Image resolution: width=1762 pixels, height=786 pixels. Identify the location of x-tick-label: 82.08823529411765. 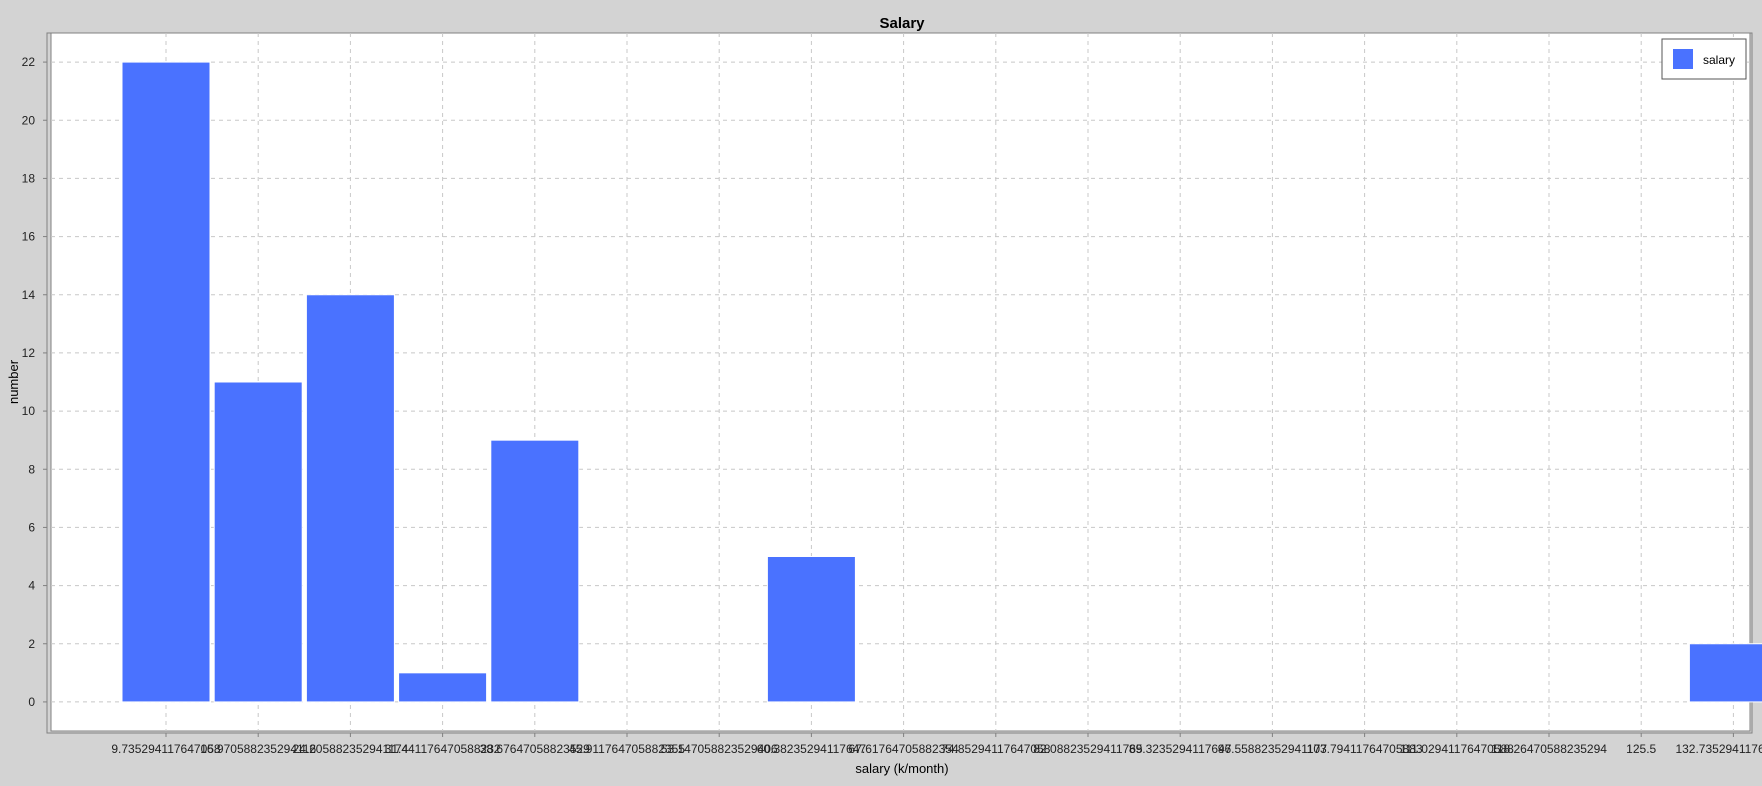
(1088, 749).